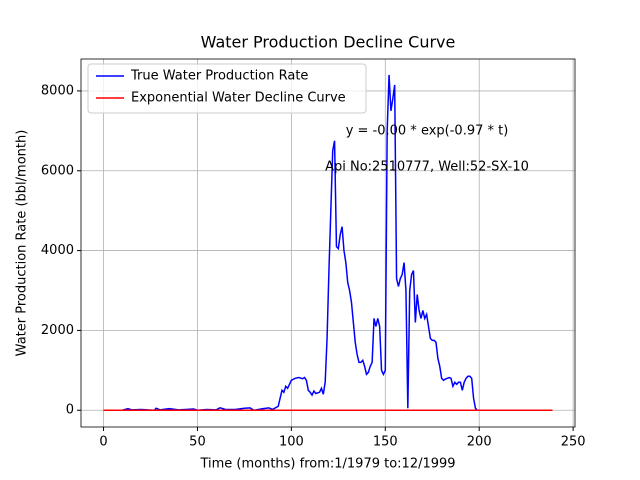  I want to click on y-tick-label: 2000, so click(57, 330).